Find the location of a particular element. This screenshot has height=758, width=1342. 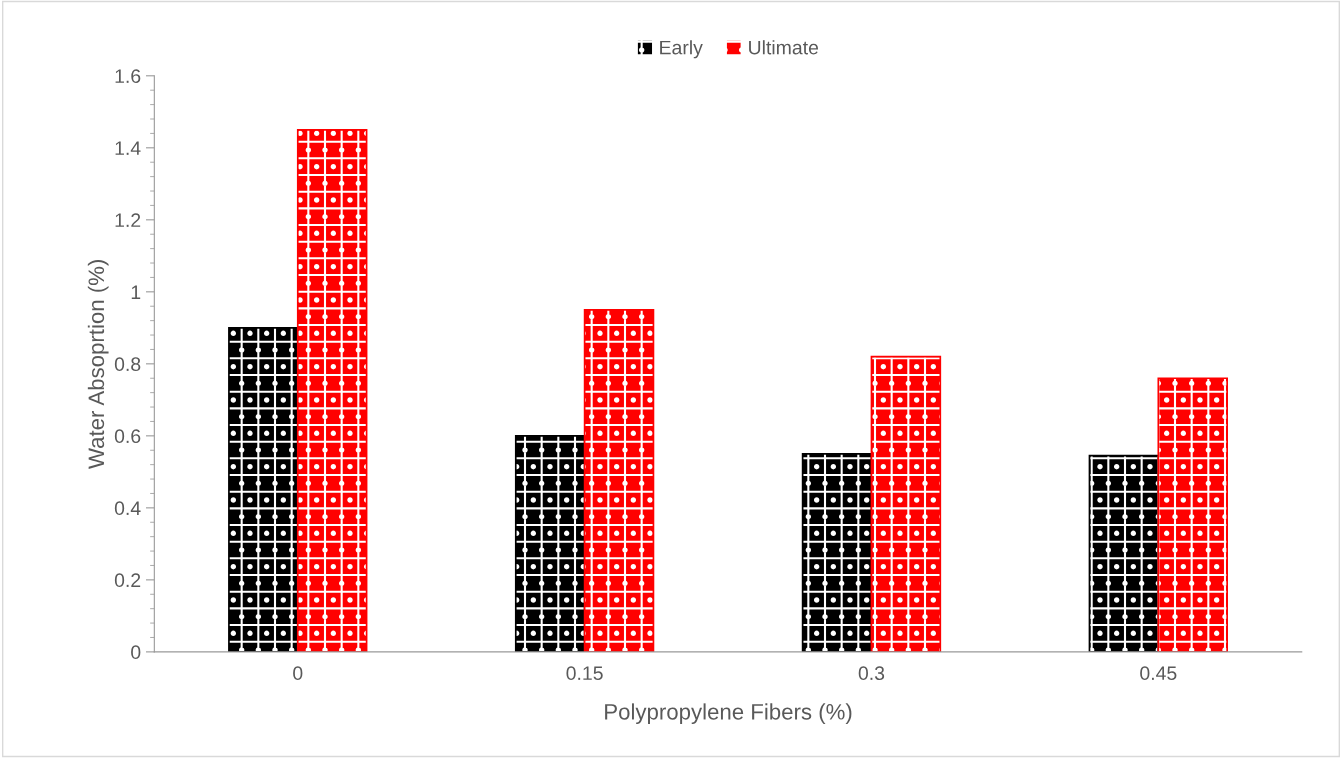

y-tick-label: 0.8 is located at coordinates (127, 364).